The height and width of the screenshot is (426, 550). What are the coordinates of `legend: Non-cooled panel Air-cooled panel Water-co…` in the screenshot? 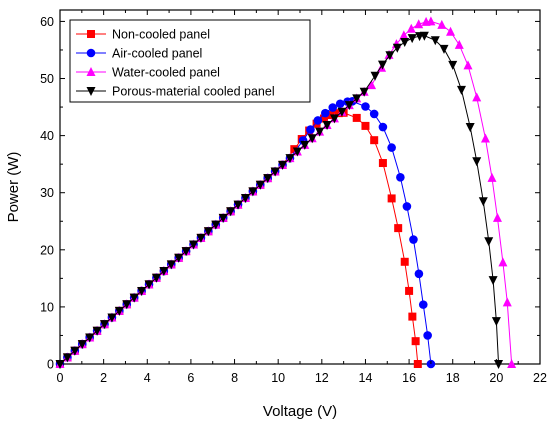 It's located at (190, 61).